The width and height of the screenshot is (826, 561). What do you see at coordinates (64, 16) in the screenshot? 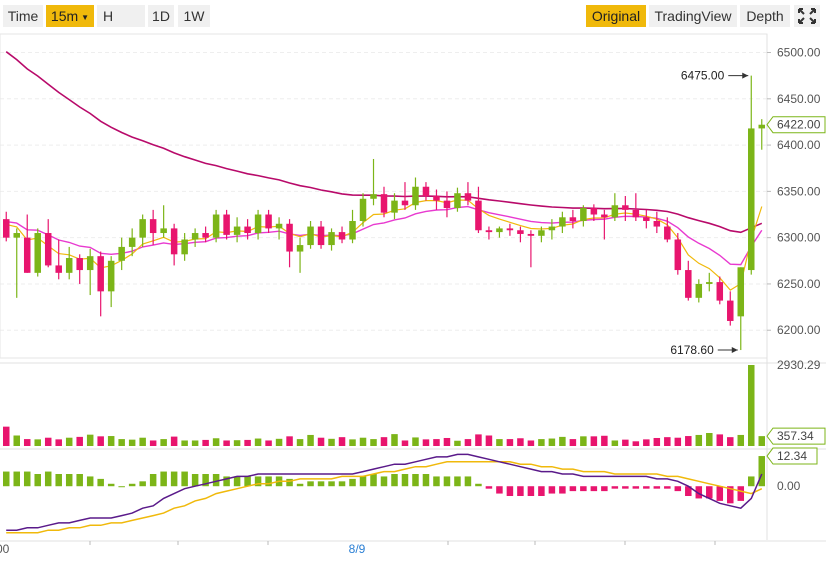
I see `interval-label: 15m` at bounding box center [64, 16].